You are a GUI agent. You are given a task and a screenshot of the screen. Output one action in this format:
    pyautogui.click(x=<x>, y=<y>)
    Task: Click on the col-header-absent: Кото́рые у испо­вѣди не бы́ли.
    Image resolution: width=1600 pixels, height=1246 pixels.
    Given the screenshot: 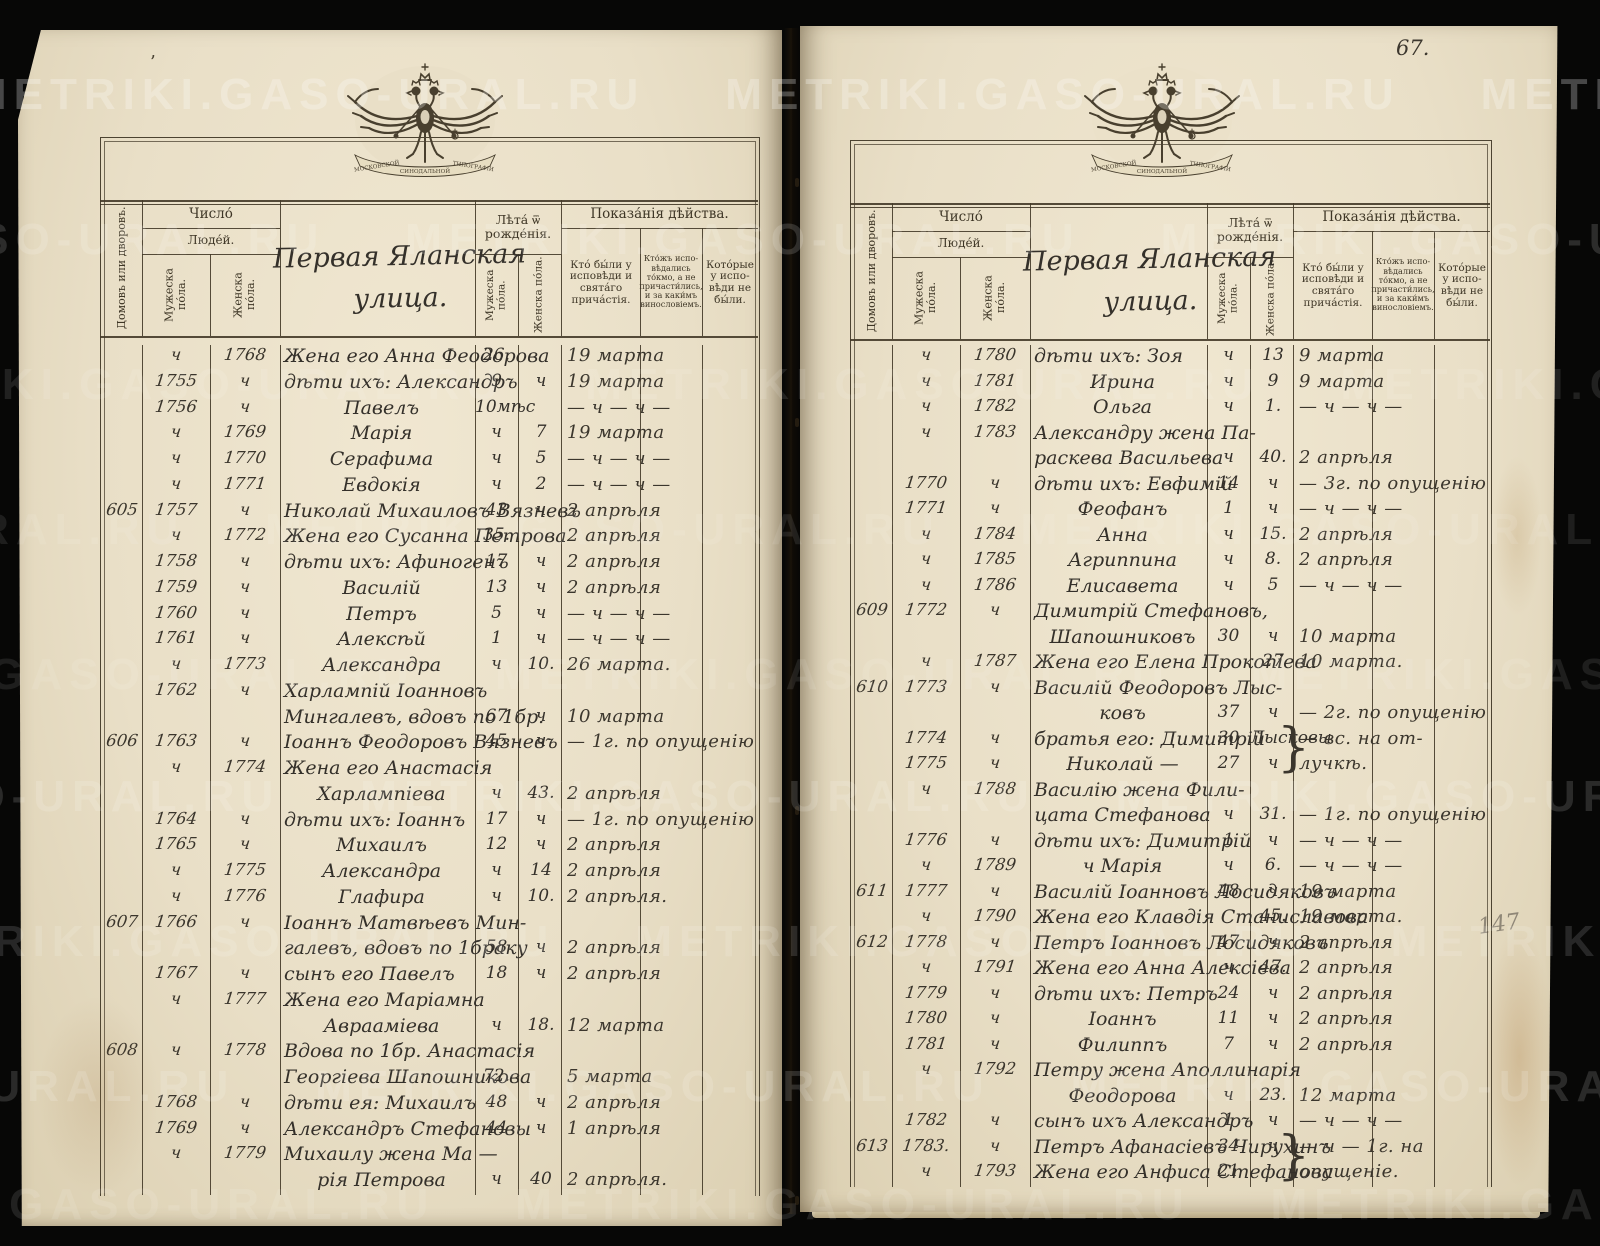 What is the action you would take?
    pyautogui.click(x=730, y=282)
    